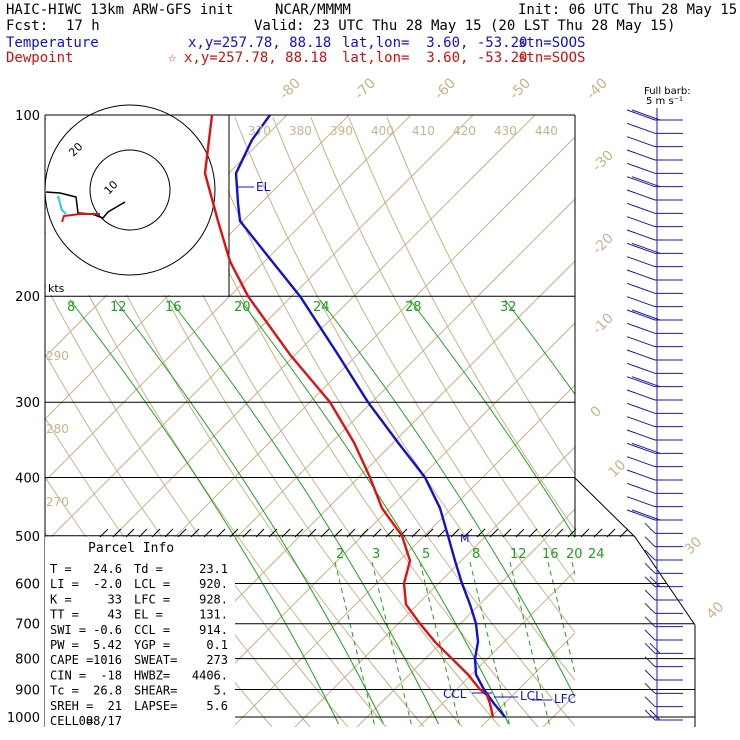  What do you see at coordinates (107, 691) in the screenshot?
I see `parcel-value: 26.8` at bounding box center [107, 691].